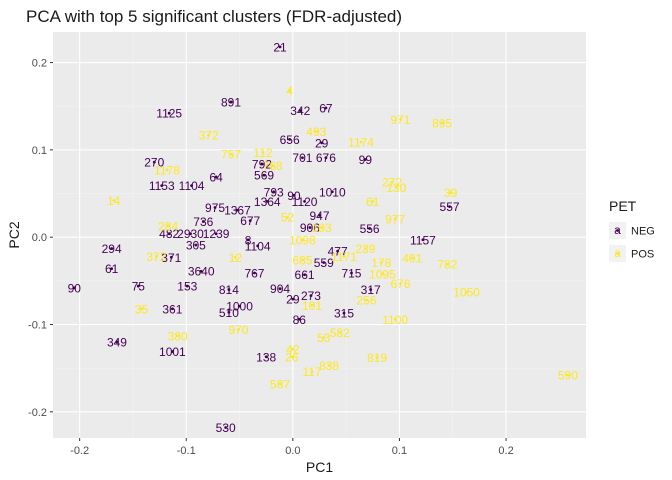 The width and height of the screenshot is (672, 480). I want to click on point-label: 130, so click(396, 188).